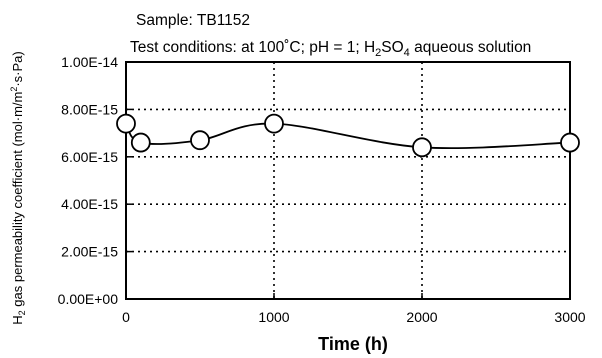  Describe the element at coordinates (89, 109) in the screenshot. I see `y-tick-label: 8.00E-15` at that location.